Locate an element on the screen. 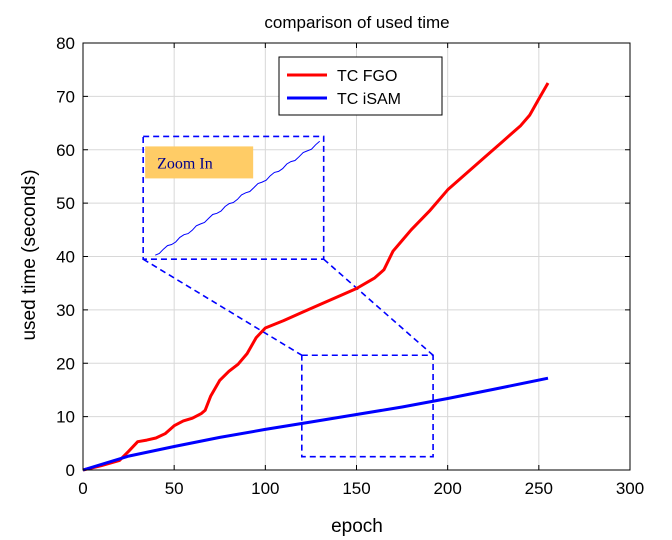 Image resolution: width=672 pixels, height=540 pixels. y-tick-label: 70 is located at coordinates (65, 96).